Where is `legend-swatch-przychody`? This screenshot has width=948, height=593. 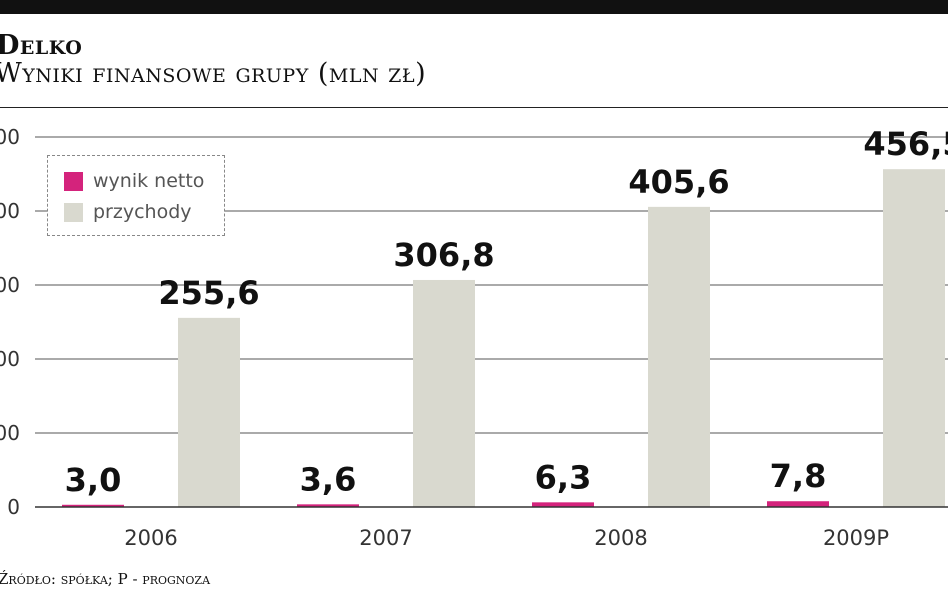 legend-swatch-przychody is located at coordinates (73, 212).